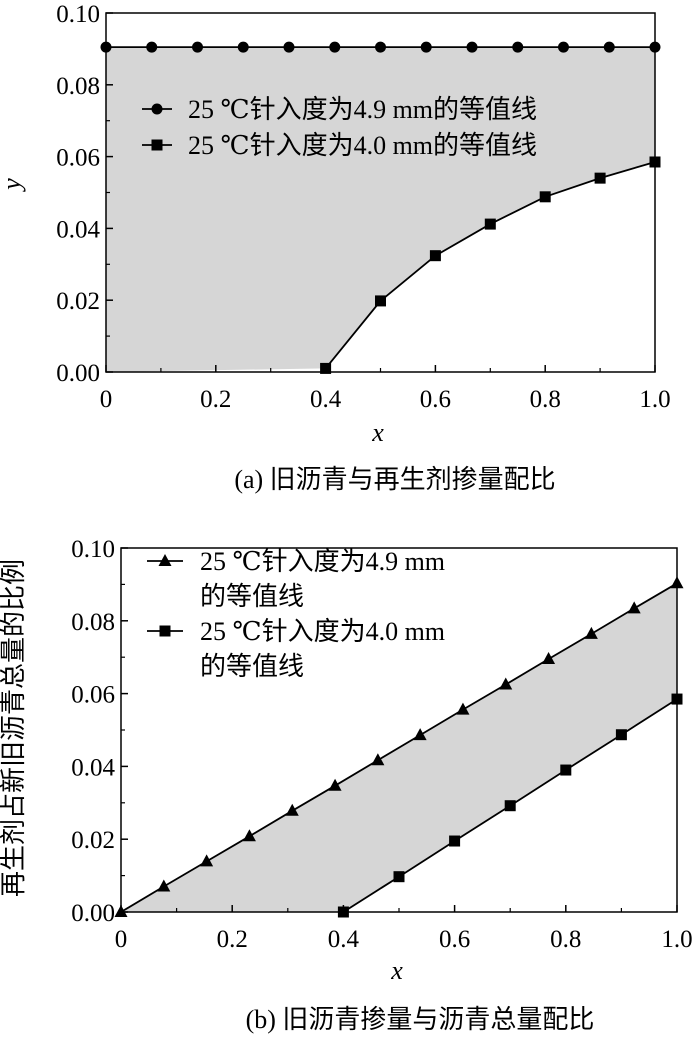 This screenshot has width=700, height=1039. I want to click on legend-triangle-marker-icon, so click(165, 560).